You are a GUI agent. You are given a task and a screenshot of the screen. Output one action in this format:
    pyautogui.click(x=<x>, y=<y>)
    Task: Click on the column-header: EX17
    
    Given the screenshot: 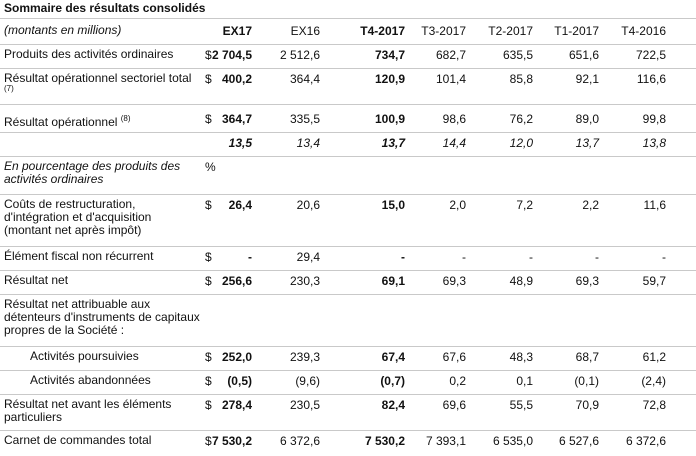 What is the action you would take?
    pyautogui.click(x=237, y=31)
    